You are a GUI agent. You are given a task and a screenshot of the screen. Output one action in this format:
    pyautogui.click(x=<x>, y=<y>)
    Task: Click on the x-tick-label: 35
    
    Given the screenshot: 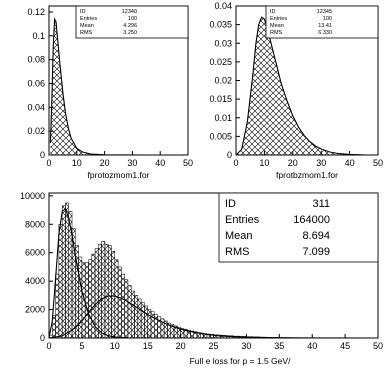 What is the action you would take?
    pyautogui.click(x=279, y=346)
    